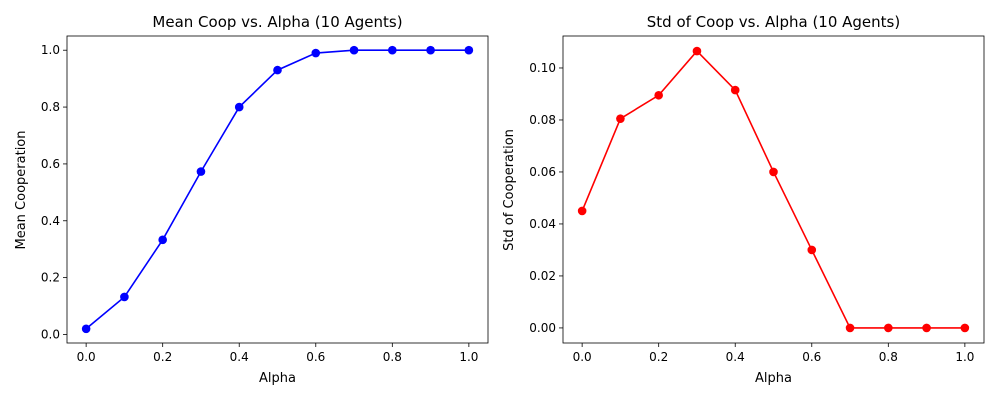 The image size is (1000, 400). Describe the element at coordinates (509, 190) in the screenshot. I see `y-axis-label: Std of Cooperation` at that location.